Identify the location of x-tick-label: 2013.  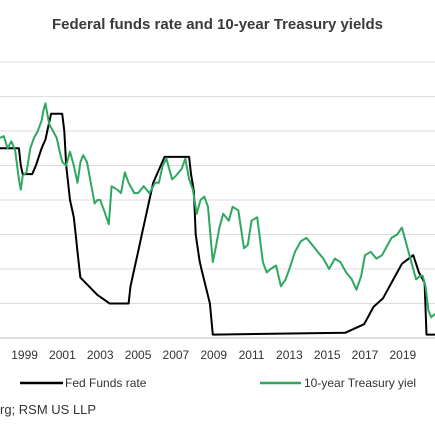
(289, 355).